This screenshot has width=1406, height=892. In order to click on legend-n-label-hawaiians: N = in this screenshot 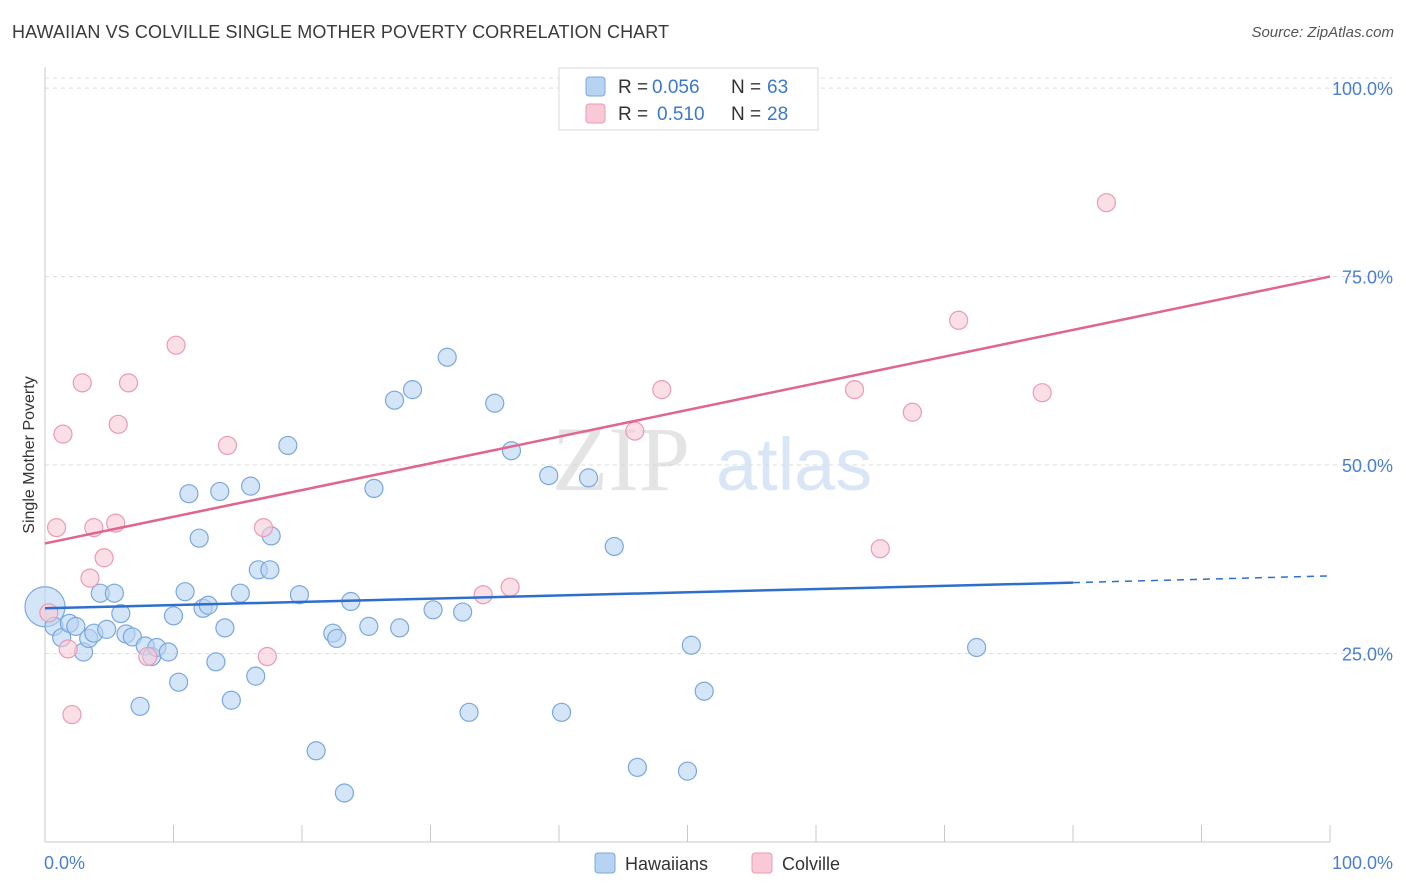, I will do `click(746, 87)`.